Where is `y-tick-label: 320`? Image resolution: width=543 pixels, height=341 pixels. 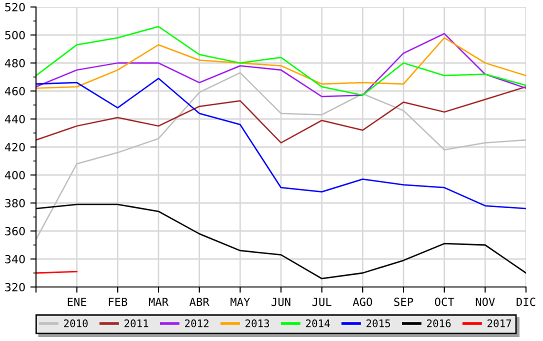 y-tick-label: 320 is located at coordinates (15, 287).